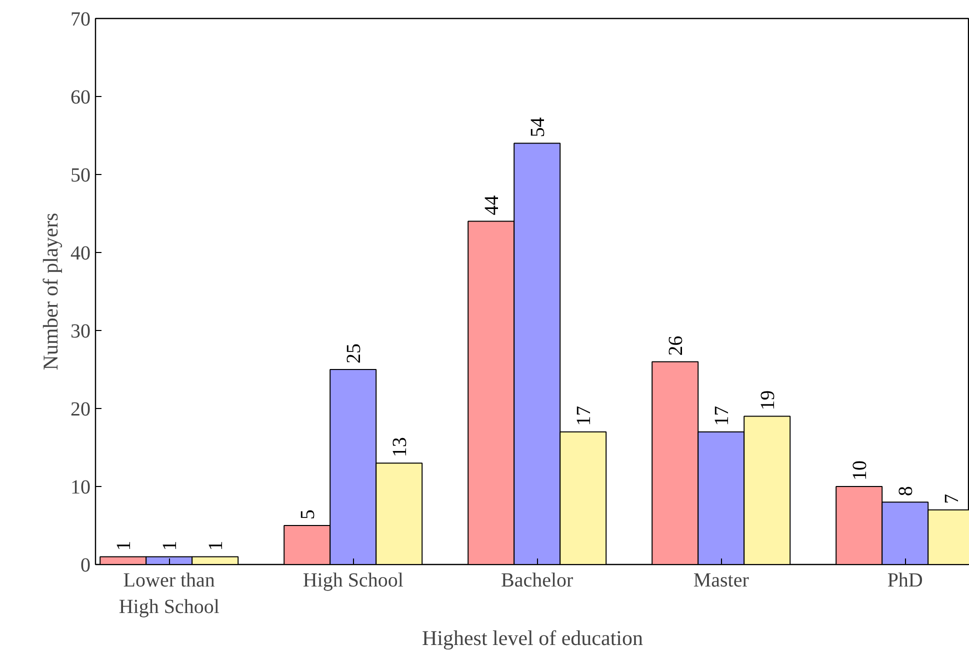 This screenshot has width=969, height=652. What do you see at coordinates (768, 400) in the screenshot?
I see `data-label: 19` at bounding box center [768, 400].